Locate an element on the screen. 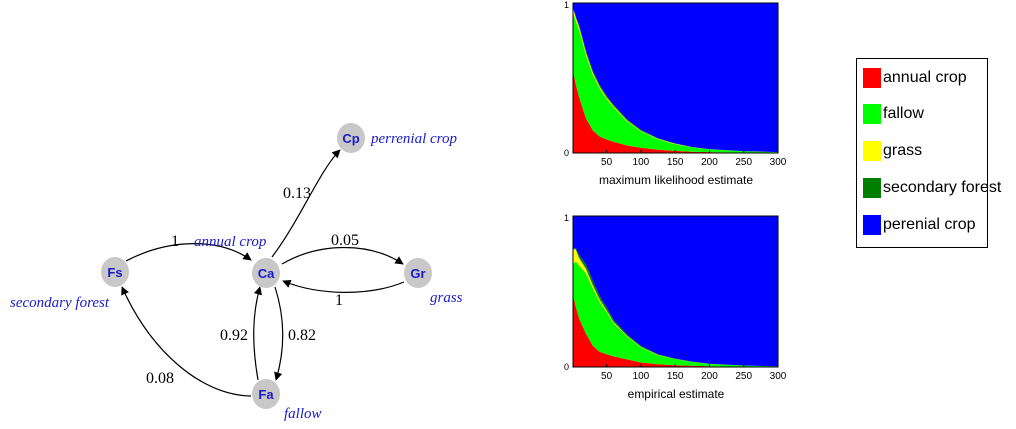  node-gr-name: grass is located at coordinates (446, 298).